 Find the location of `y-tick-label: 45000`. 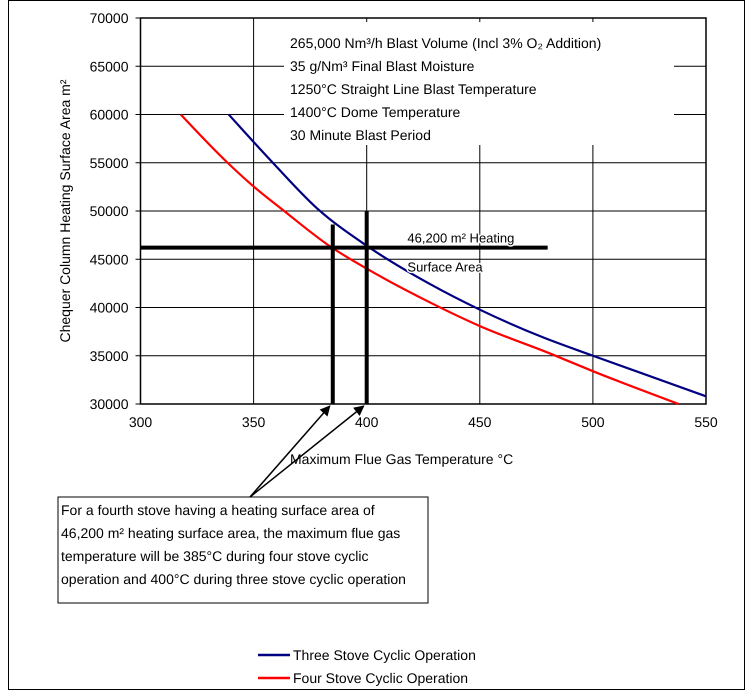

y-tick-label: 45000 is located at coordinates (109, 259).